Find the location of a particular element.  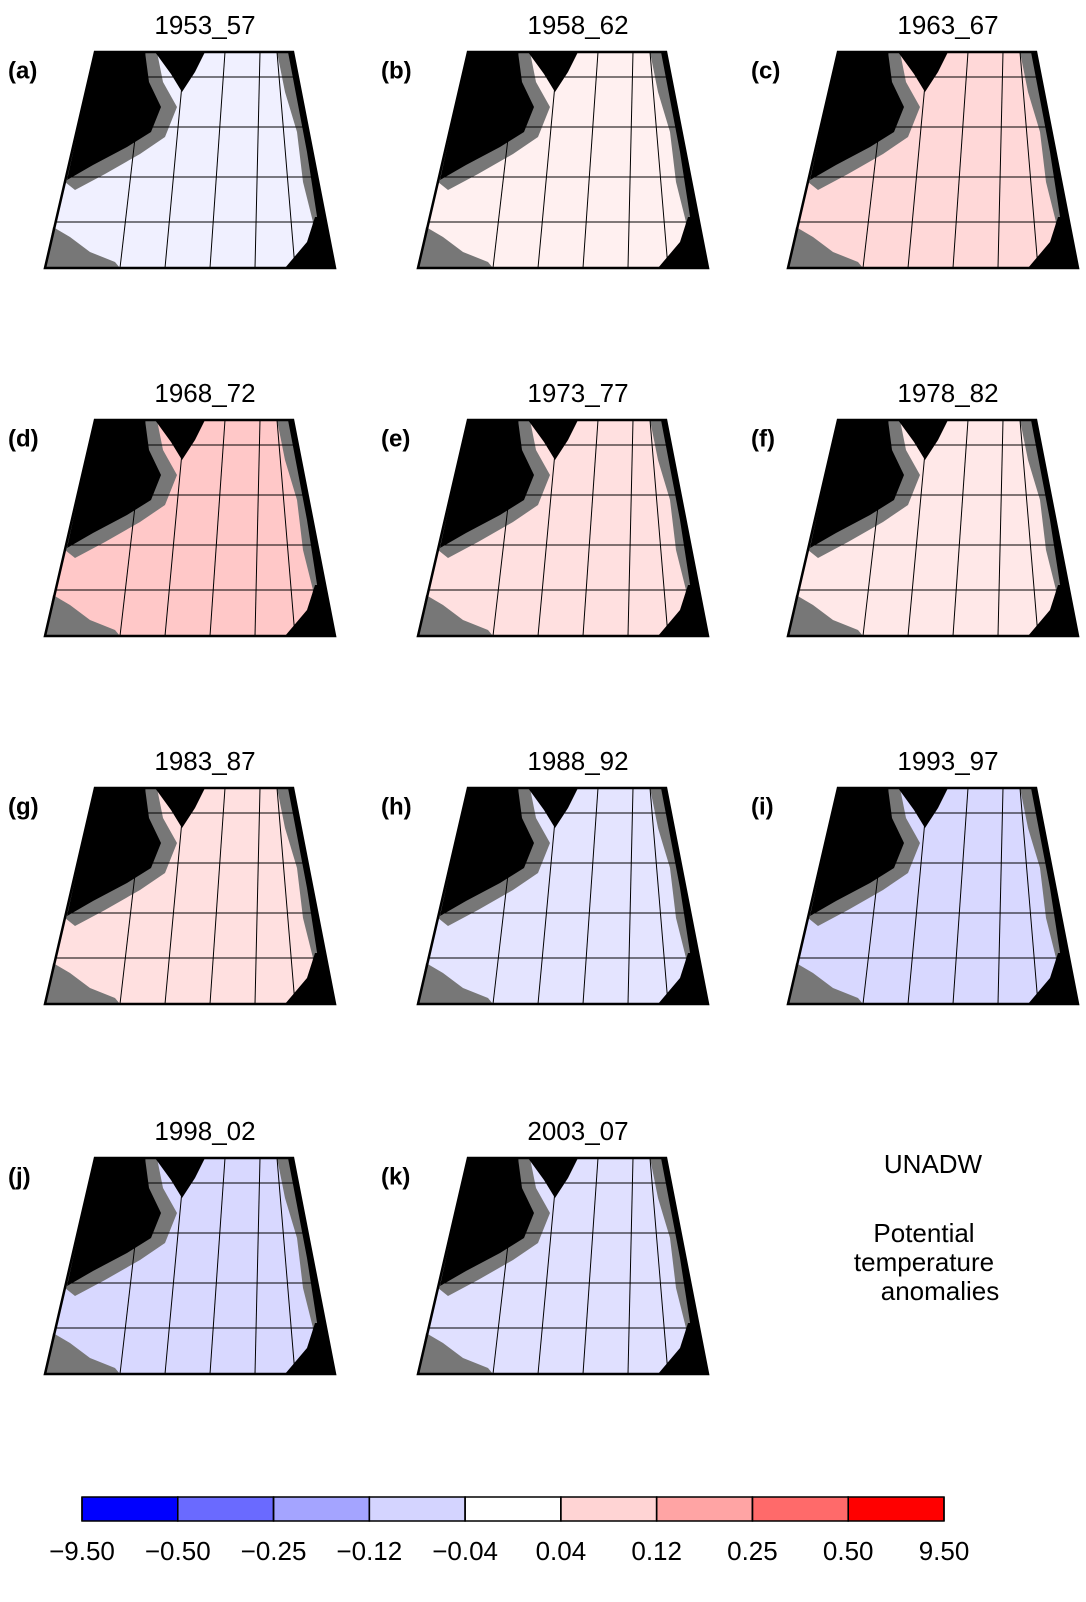

panel-title: 1978_82 is located at coordinates (947, 393).